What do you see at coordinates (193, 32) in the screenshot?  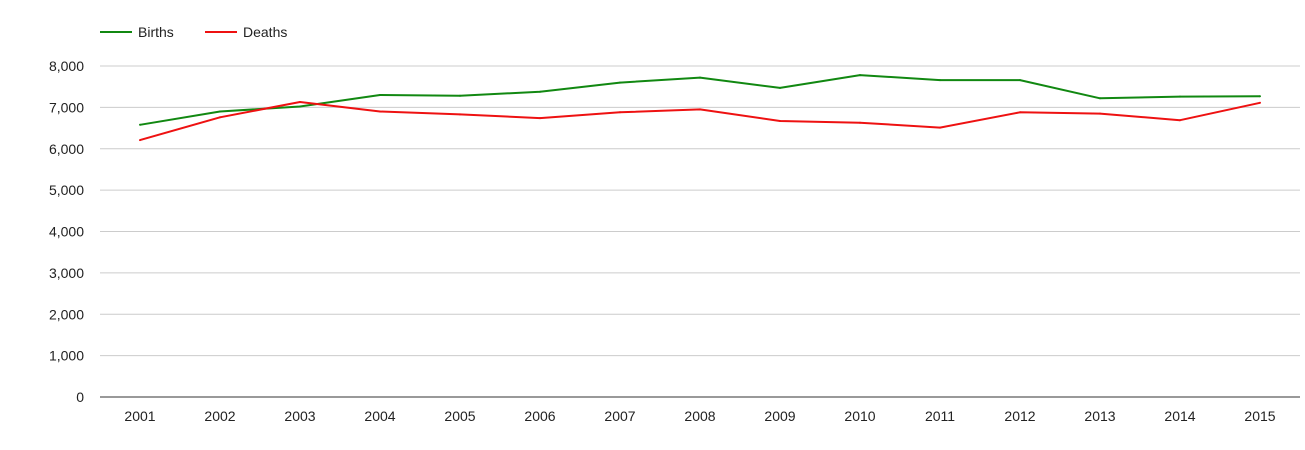 I see `chart-legend: Births Deaths` at bounding box center [193, 32].